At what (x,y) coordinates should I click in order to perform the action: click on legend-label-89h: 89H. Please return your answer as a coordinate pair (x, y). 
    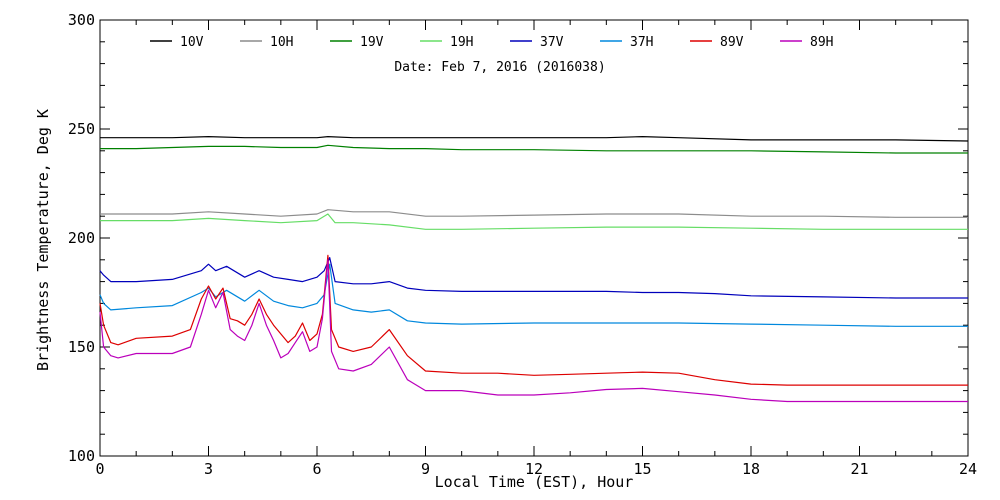
    Looking at the image, I should click on (821, 42).